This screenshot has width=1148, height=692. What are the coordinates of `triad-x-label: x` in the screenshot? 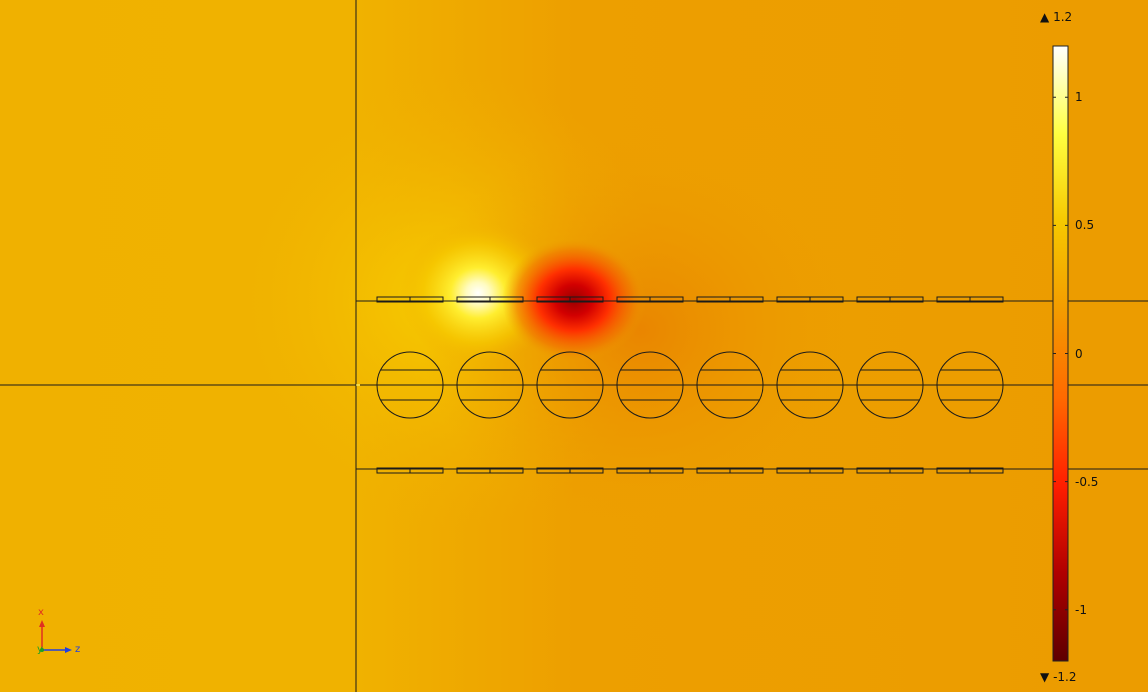 It's located at (41, 612).